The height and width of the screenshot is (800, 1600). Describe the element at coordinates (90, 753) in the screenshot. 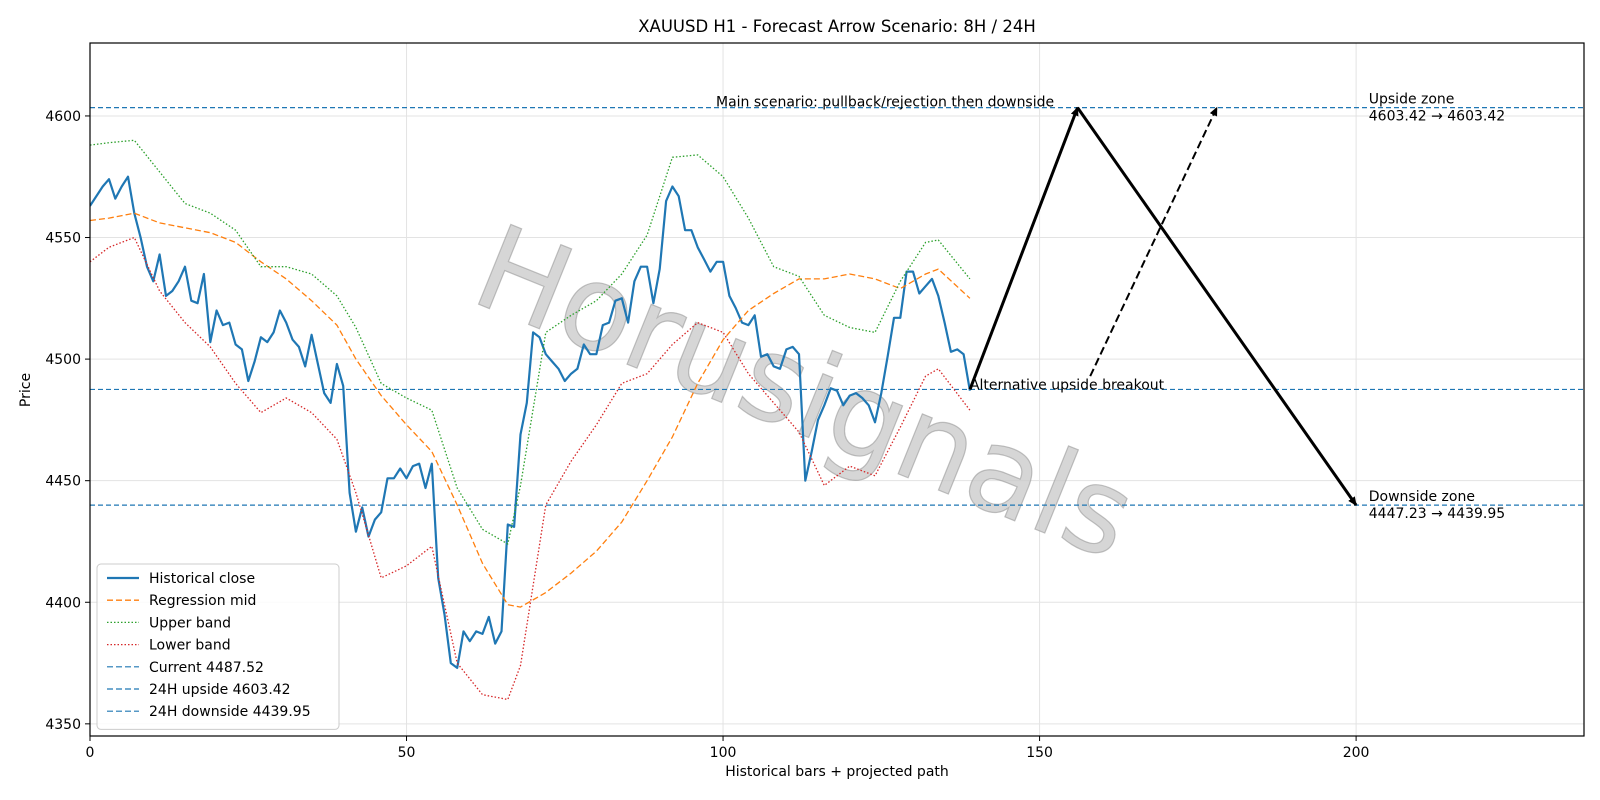

I see `x-tick-label: 0` at that location.